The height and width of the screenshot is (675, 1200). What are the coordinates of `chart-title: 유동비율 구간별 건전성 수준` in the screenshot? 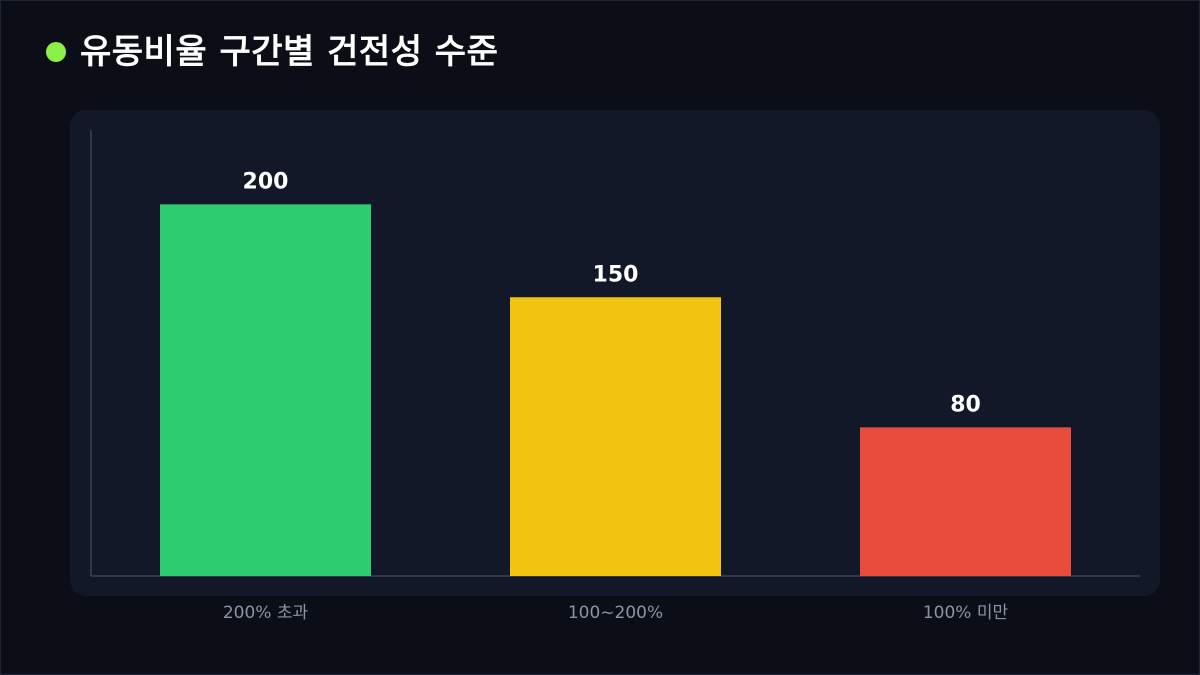 It's located at (289, 52).